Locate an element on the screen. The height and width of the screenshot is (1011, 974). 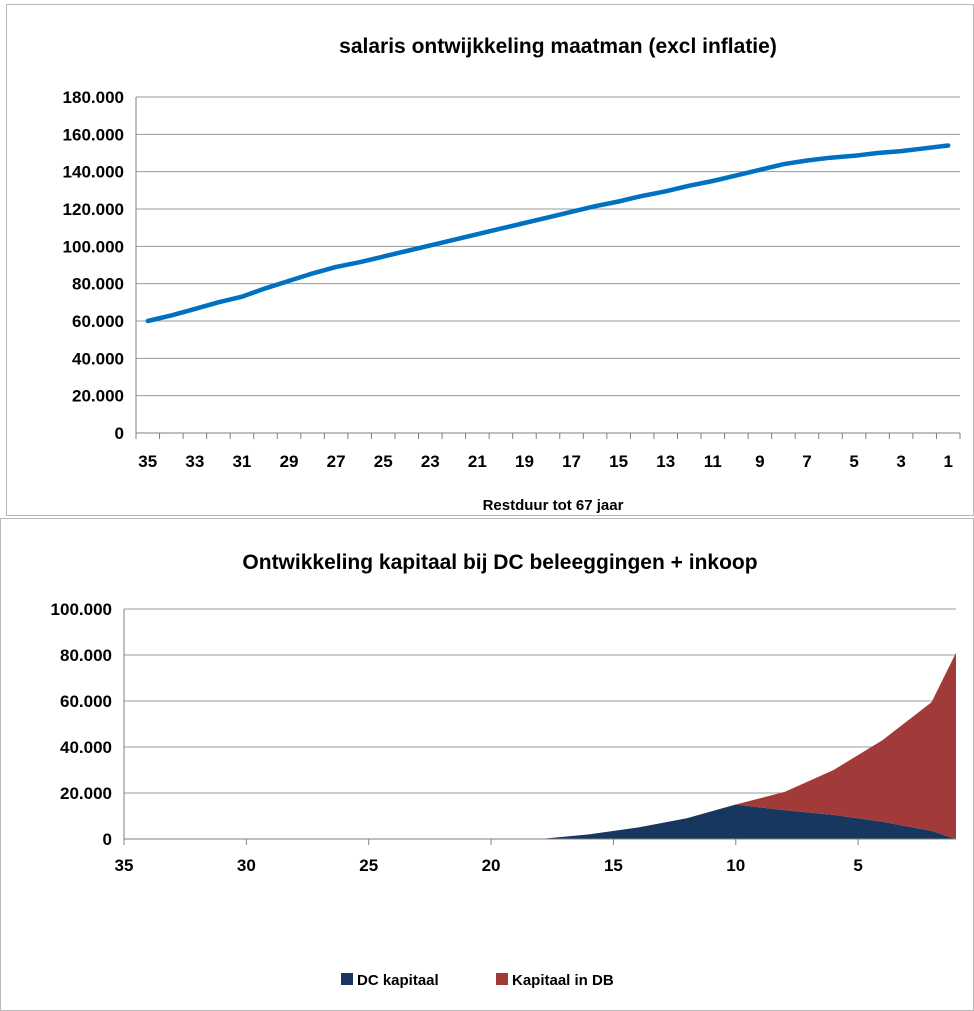
x-tick-label: 19 is located at coordinates (524, 461).